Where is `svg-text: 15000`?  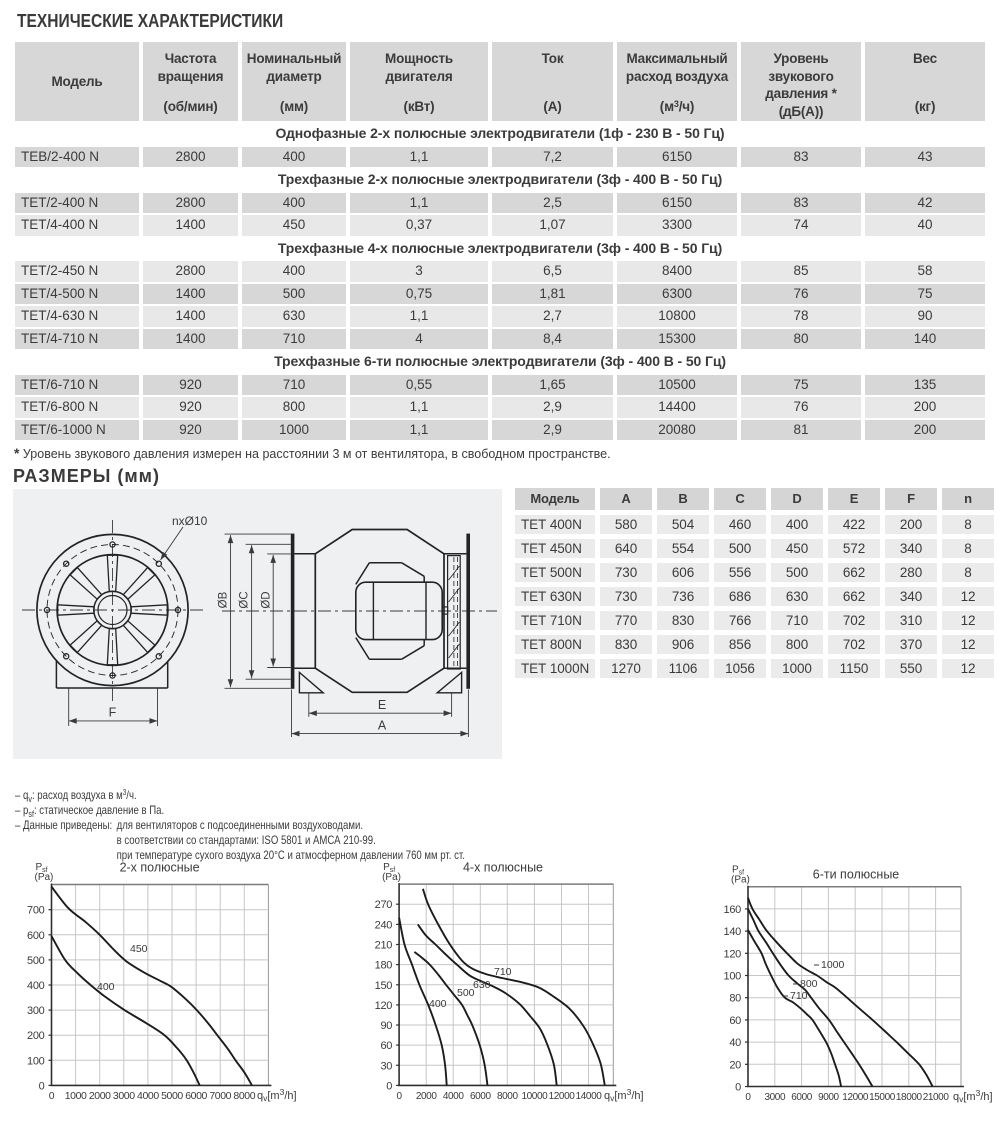
svg-text: 15000 is located at coordinates (882, 1097).